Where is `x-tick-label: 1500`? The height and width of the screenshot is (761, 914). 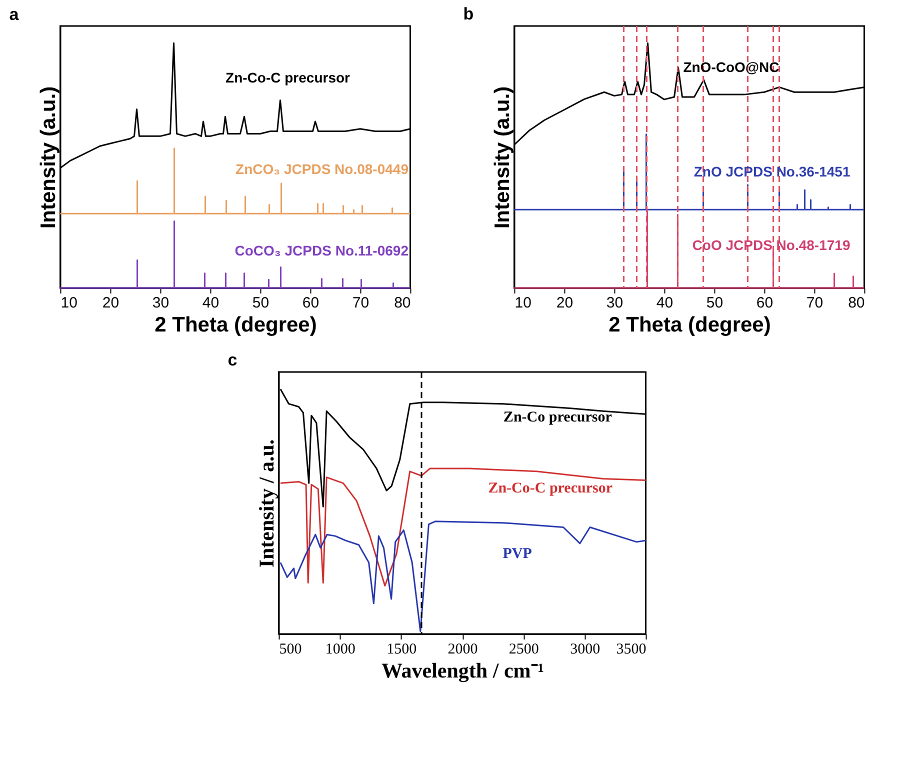 x-tick-label: 1500 is located at coordinates (401, 650).